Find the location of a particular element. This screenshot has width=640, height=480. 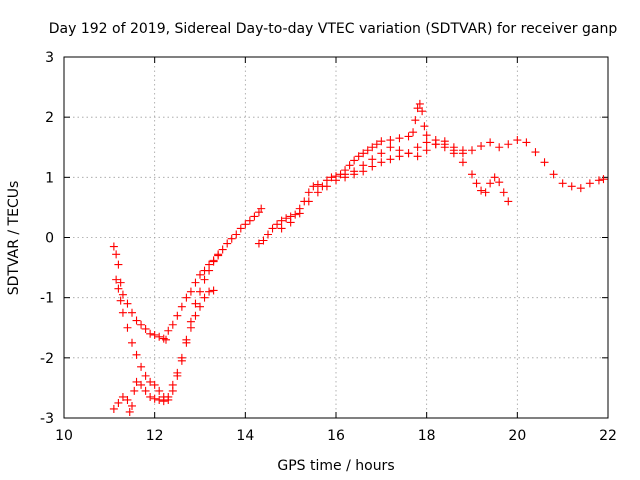

y-tick-label: 2 is located at coordinates (49, 118).